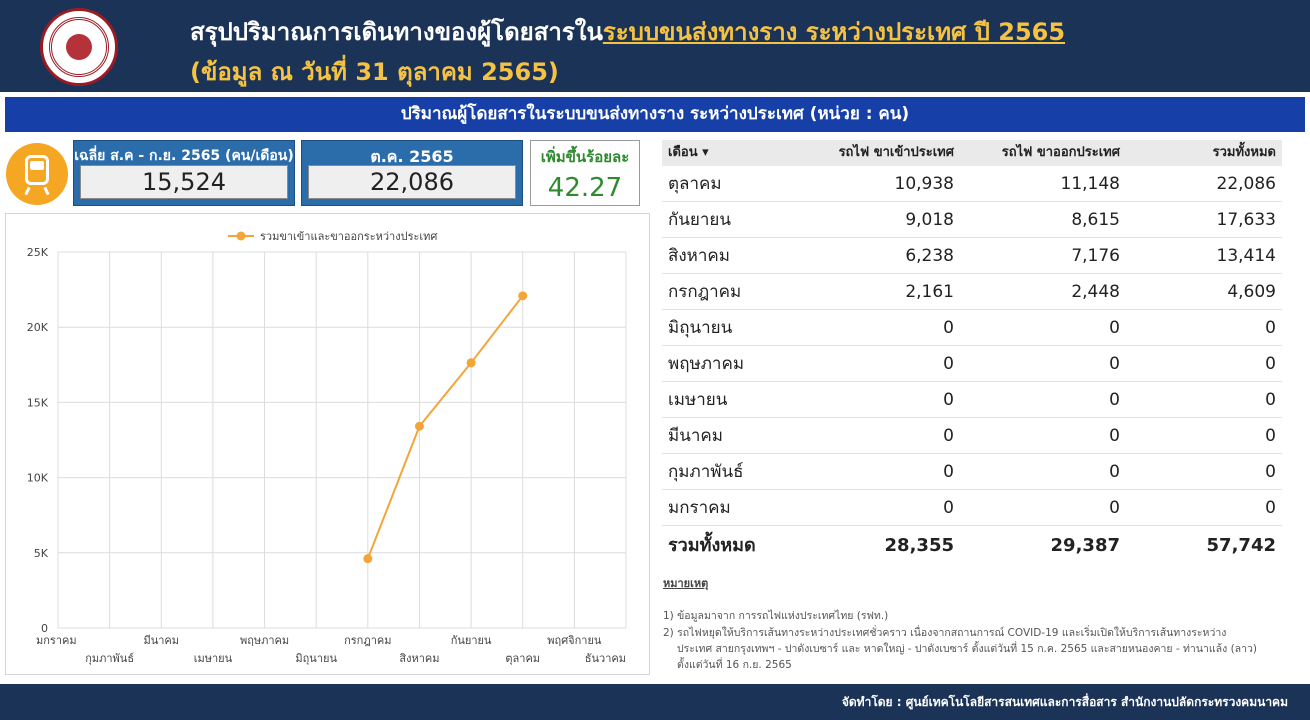 Image resolution: width=1310 pixels, height=720 pixels. I want to click on total-label: รวมทั้งหมด, so click(712, 545).